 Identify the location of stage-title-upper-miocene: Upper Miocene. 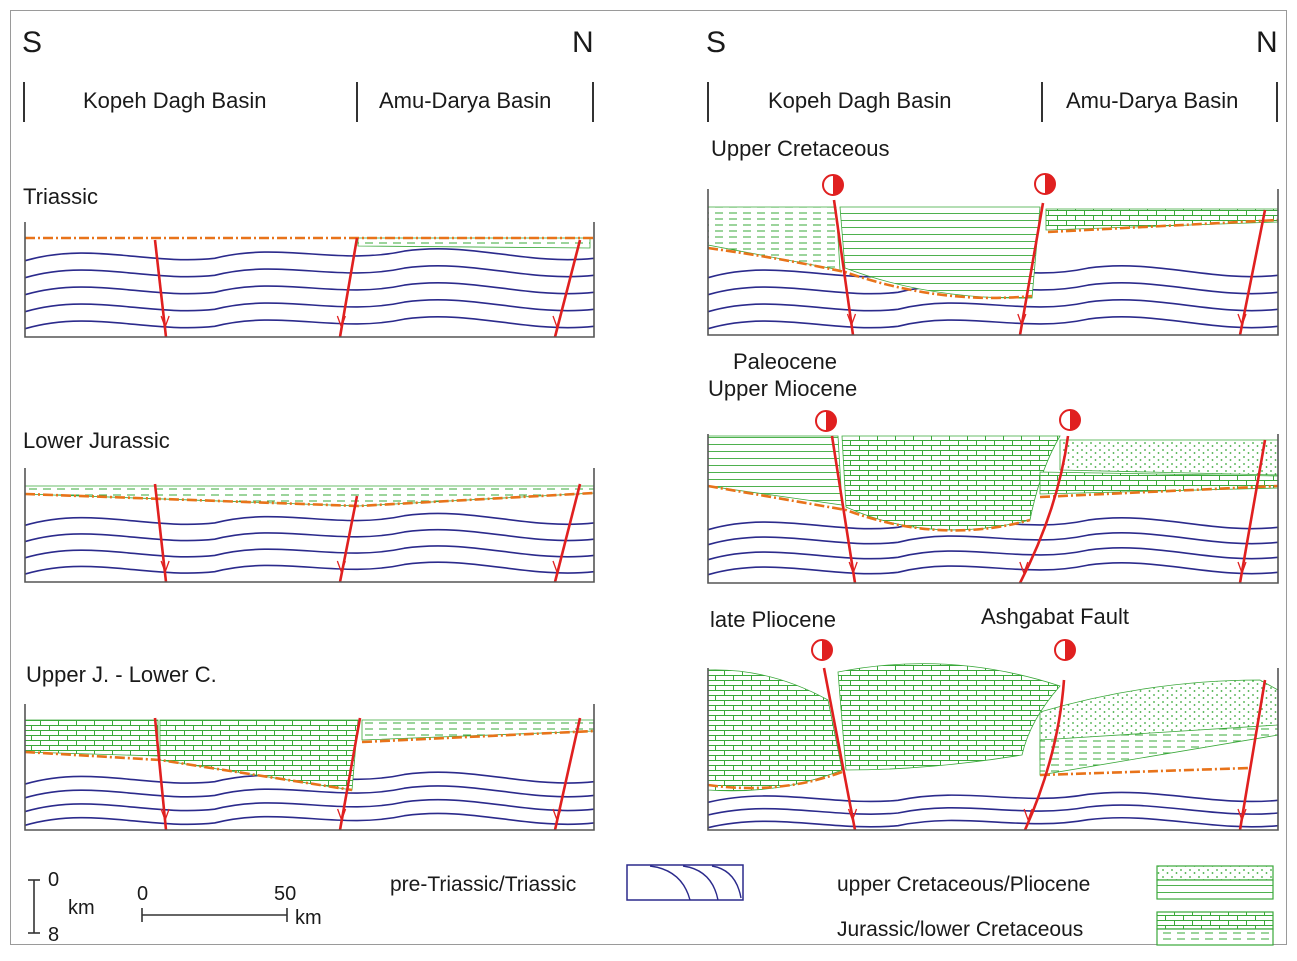
(783, 388).